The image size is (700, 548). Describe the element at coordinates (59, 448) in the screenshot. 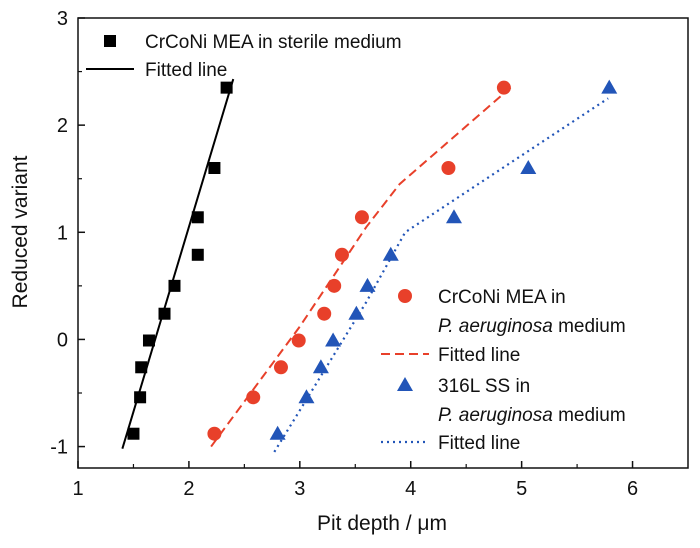

I see `y-tick-label: -1` at that location.